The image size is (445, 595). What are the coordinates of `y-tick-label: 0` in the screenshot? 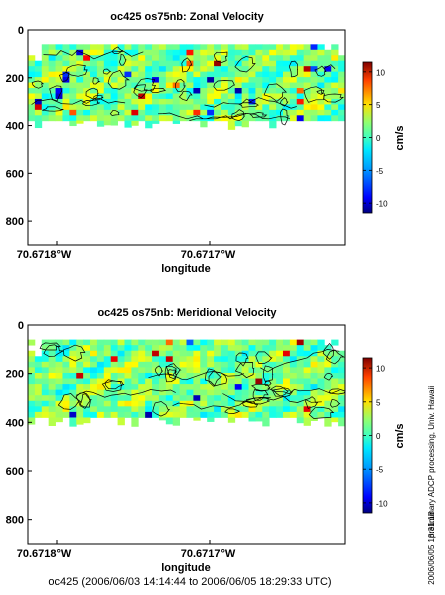 It's located at (21, 326).